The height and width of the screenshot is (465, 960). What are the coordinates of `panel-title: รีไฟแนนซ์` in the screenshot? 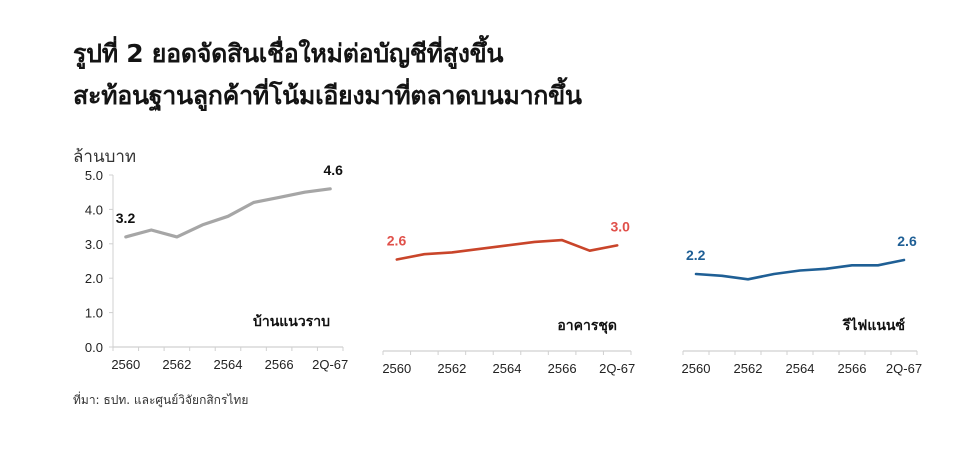 It's located at (873, 325).